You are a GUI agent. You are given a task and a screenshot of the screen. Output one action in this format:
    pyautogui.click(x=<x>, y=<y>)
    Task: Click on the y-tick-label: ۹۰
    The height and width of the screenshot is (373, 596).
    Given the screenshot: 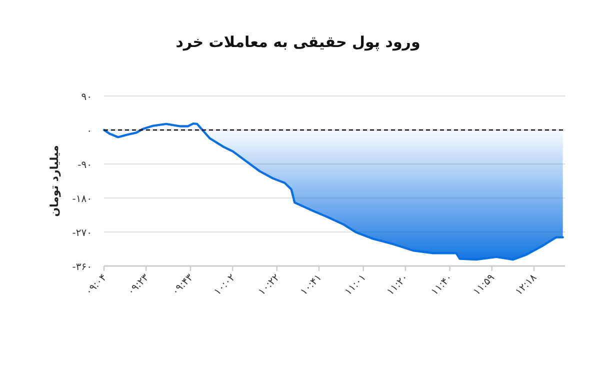 What is the action you would take?
    pyautogui.click(x=86, y=97)
    